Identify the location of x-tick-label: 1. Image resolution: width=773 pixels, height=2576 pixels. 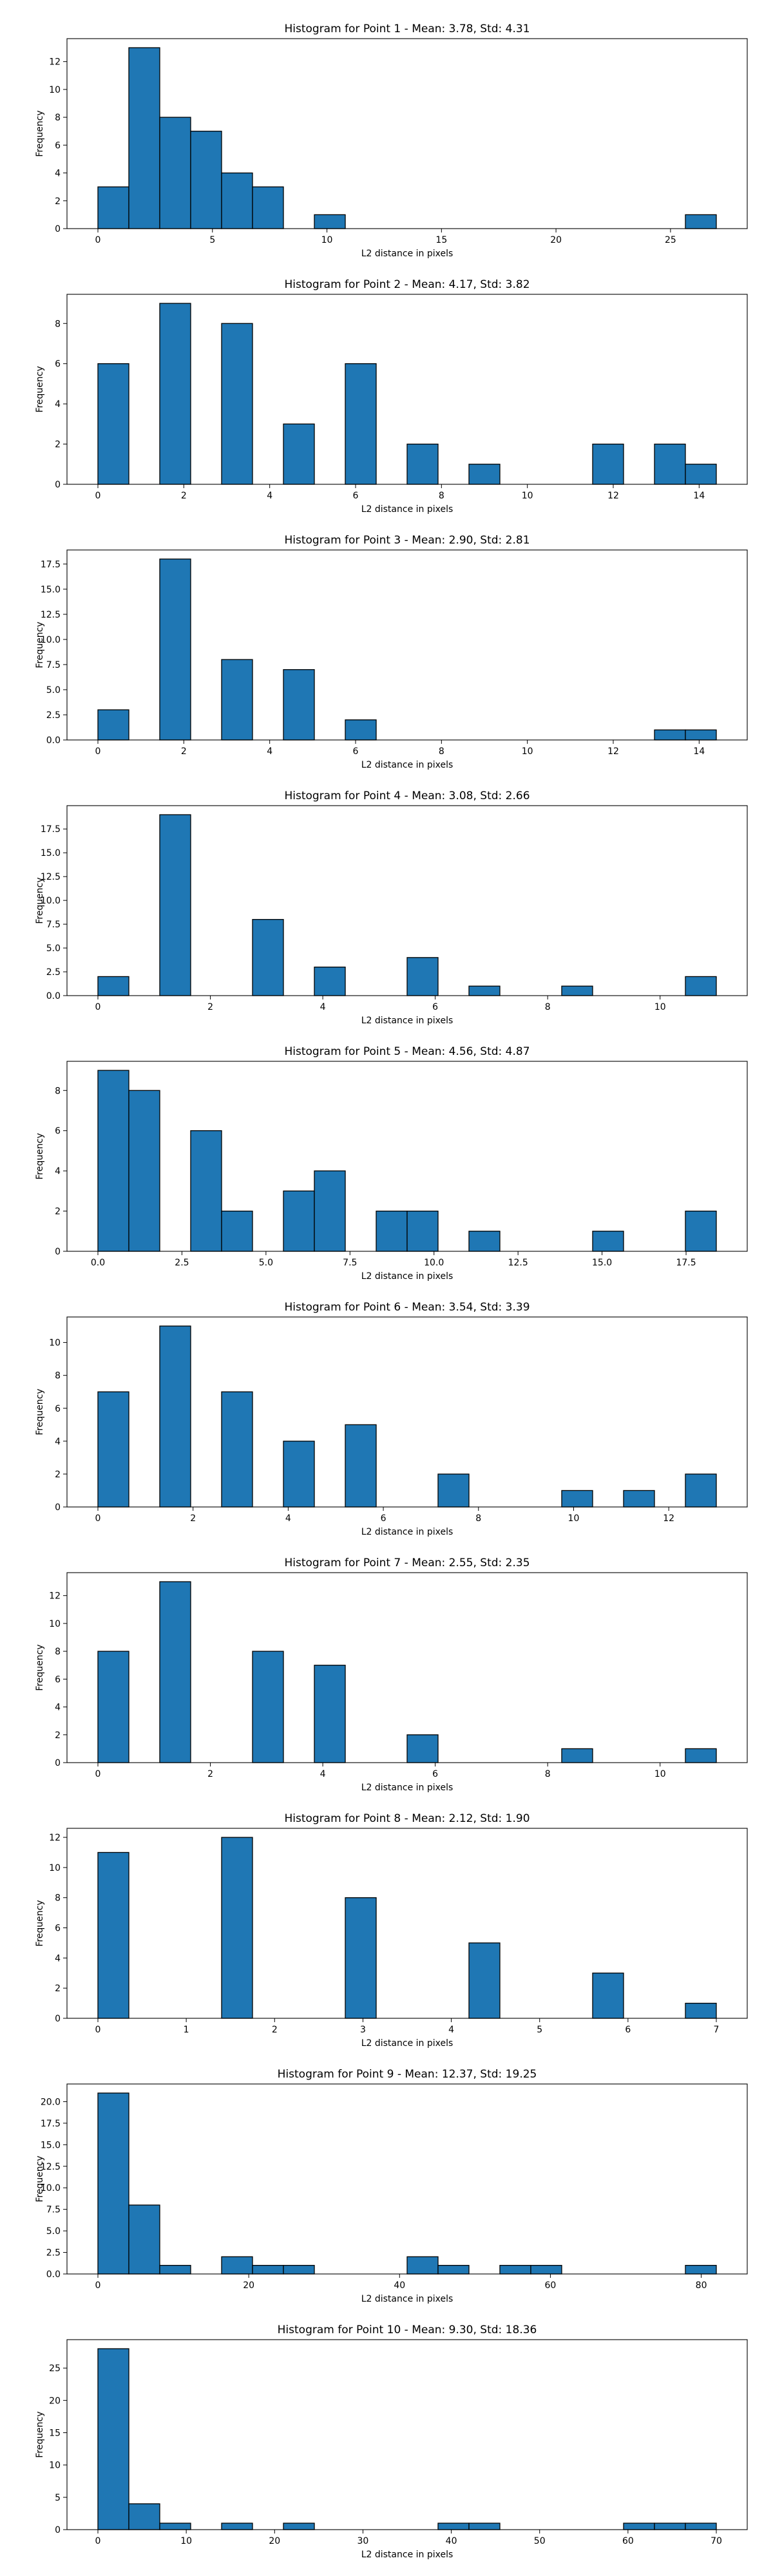
(186, 2030).